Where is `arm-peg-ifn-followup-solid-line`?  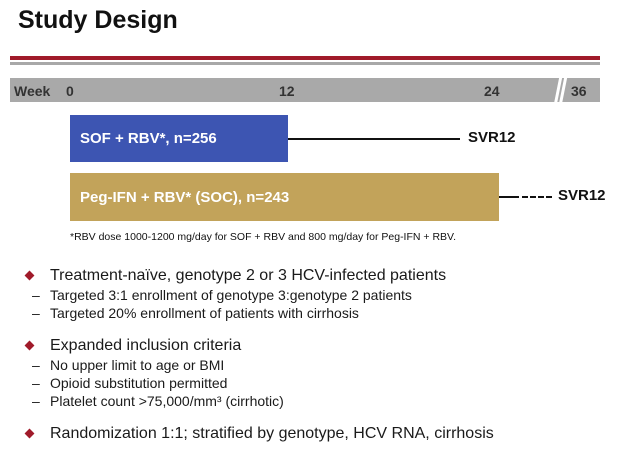
arm-peg-ifn-followup-solid-line is located at coordinates (509, 197).